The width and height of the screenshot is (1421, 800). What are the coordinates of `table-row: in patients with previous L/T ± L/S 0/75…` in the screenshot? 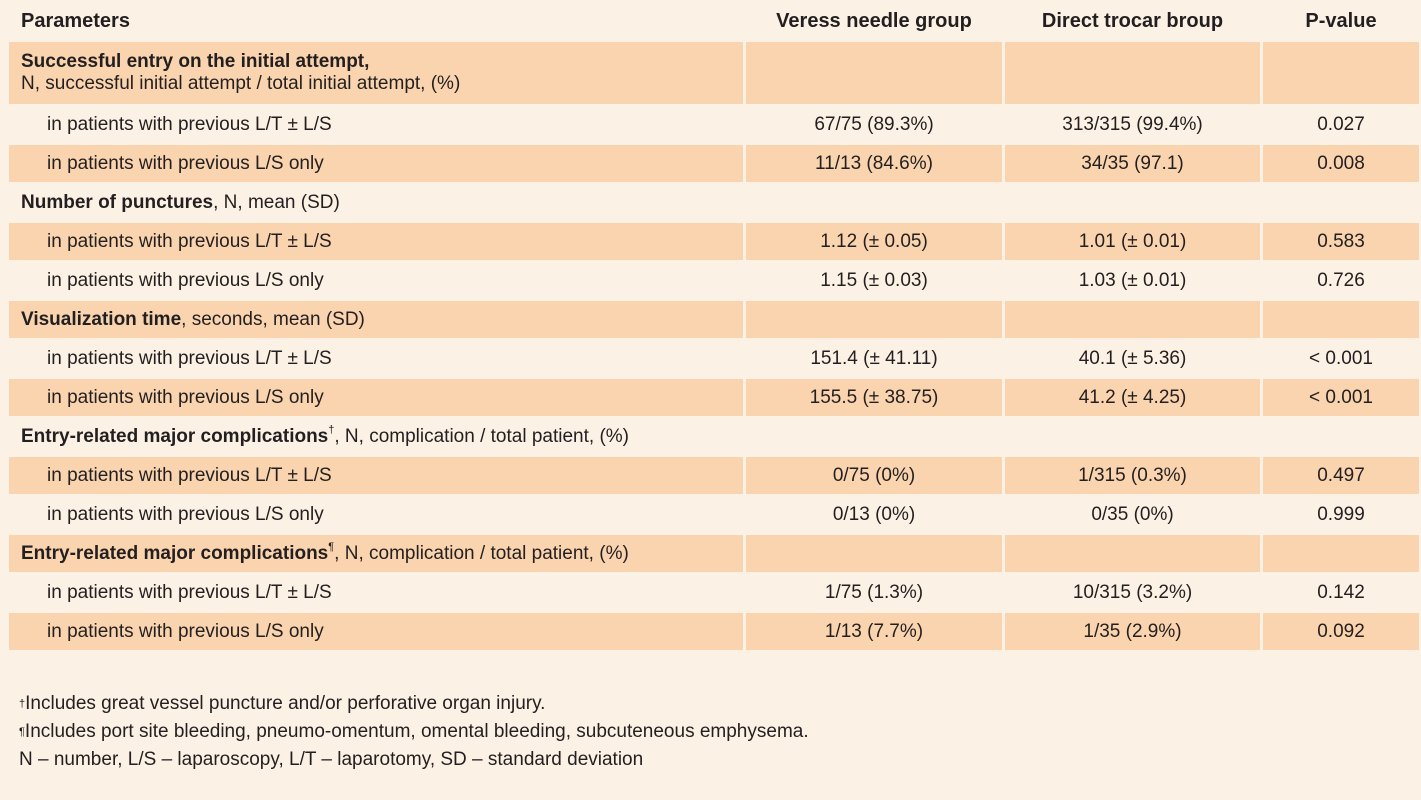 It's located at (714, 475).